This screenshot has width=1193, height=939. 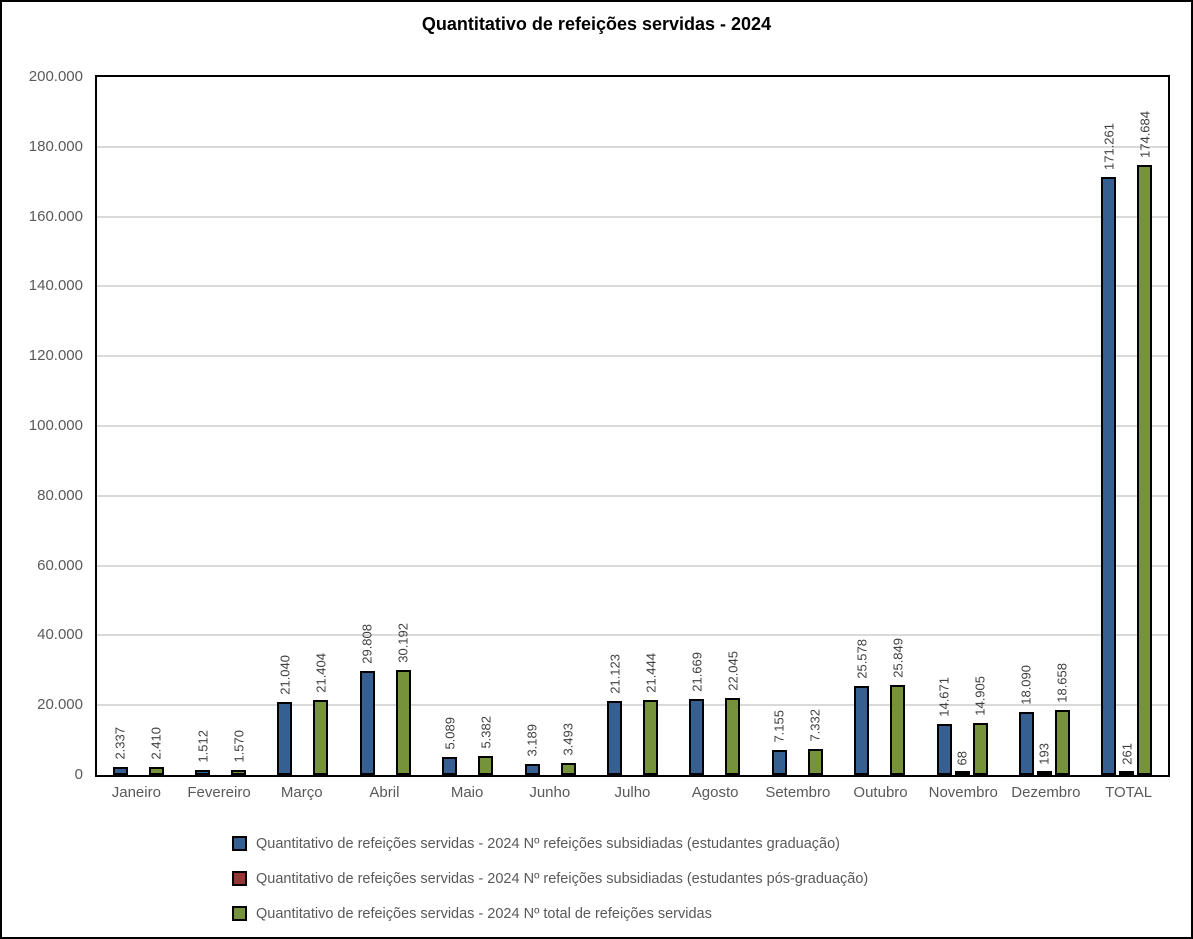 What do you see at coordinates (1044, 773) in the screenshot?
I see `bar-pos-graduacao-dezembro` at bounding box center [1044, 773].